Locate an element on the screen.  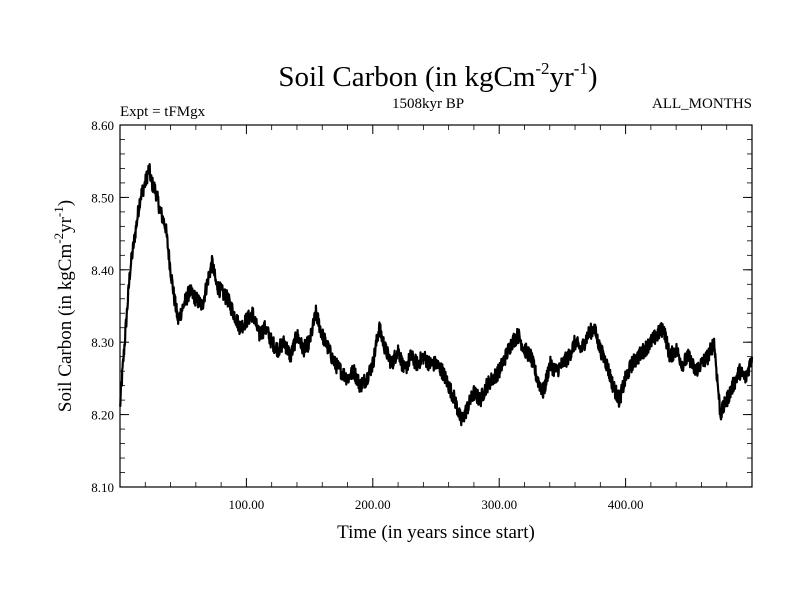
y-tick-label: 8.50 is located at coordinates (102, 197).